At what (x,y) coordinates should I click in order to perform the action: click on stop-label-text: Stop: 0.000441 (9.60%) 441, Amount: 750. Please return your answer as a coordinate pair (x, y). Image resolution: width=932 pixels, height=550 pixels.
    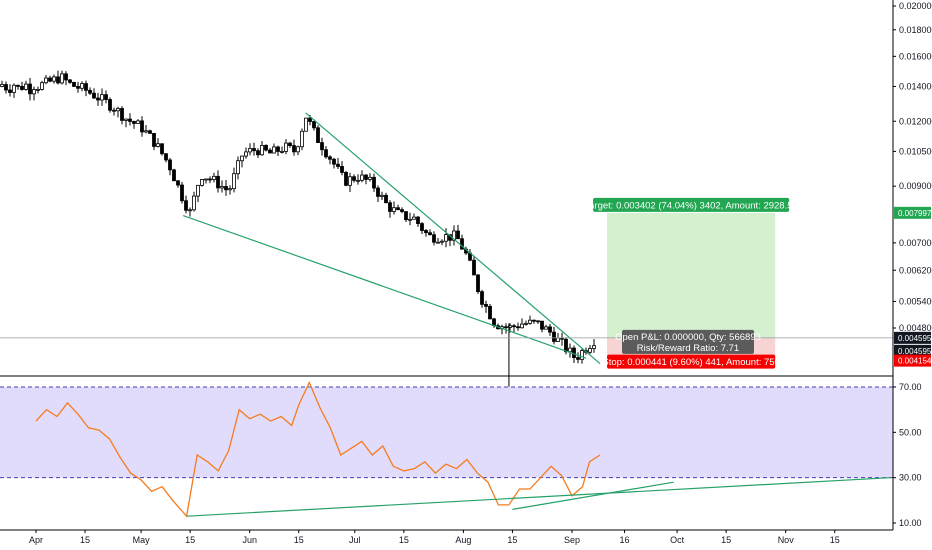
    Looking at the image, I should click on (690, 362).